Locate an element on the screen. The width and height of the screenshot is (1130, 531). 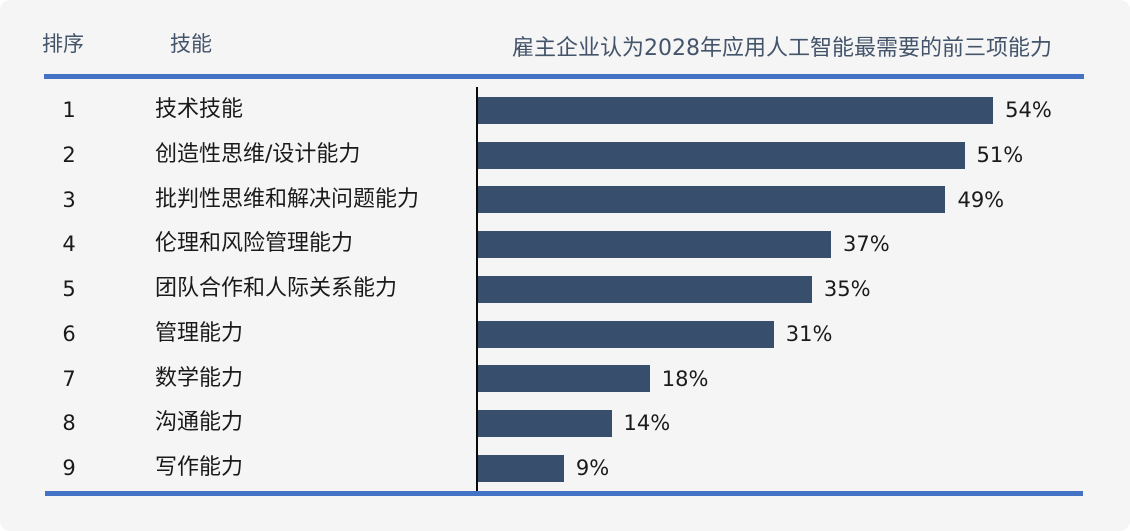
skill-cell: 创造性思维/设计能力 is located at coordinates (258, 154).